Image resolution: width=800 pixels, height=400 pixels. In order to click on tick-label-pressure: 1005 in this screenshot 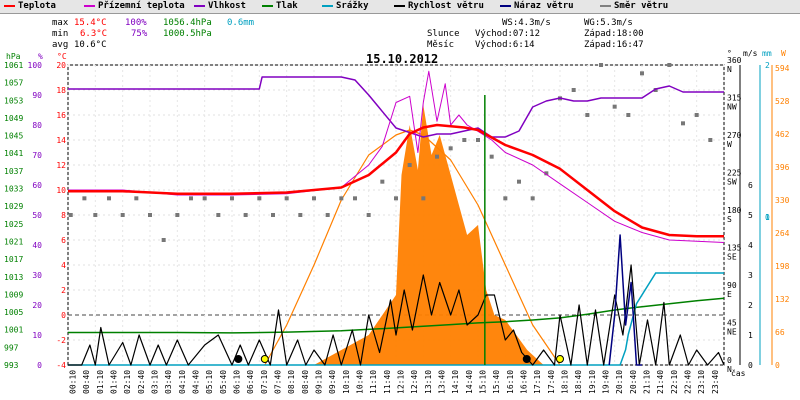, I will do `click(13, 312)`.